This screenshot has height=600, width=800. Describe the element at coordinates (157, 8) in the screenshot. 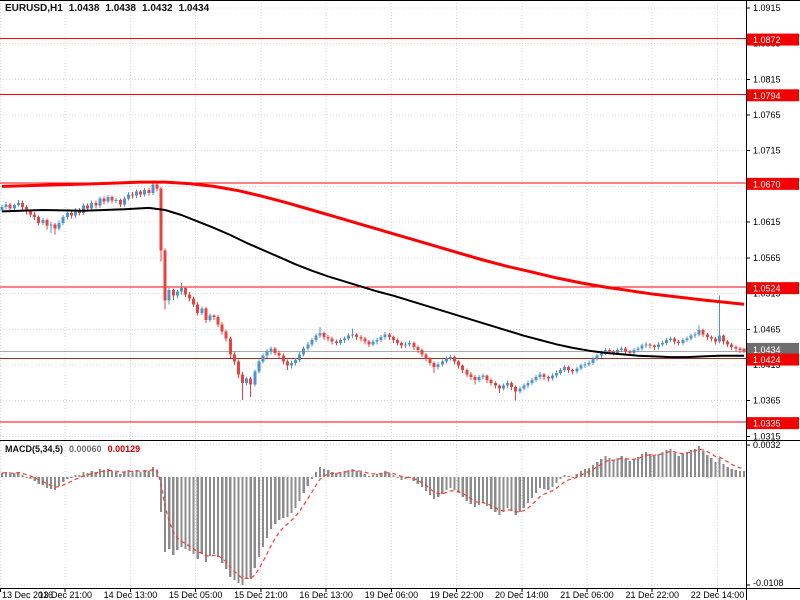

I see `ohlc-low-value: 1.0432` at that location.